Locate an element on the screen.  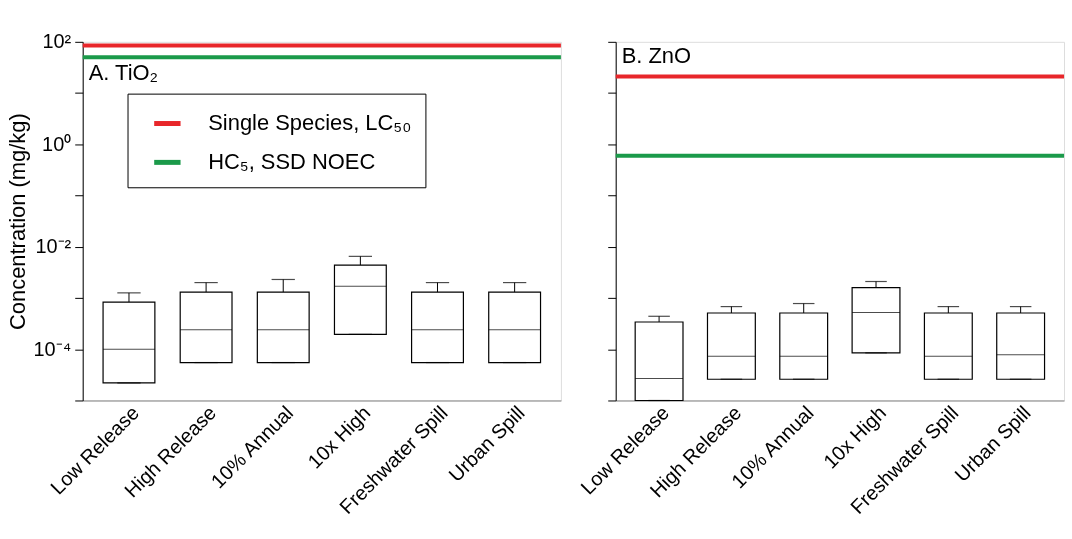
y-tick-label: 10⁻² is located at coordinates (53, 246).